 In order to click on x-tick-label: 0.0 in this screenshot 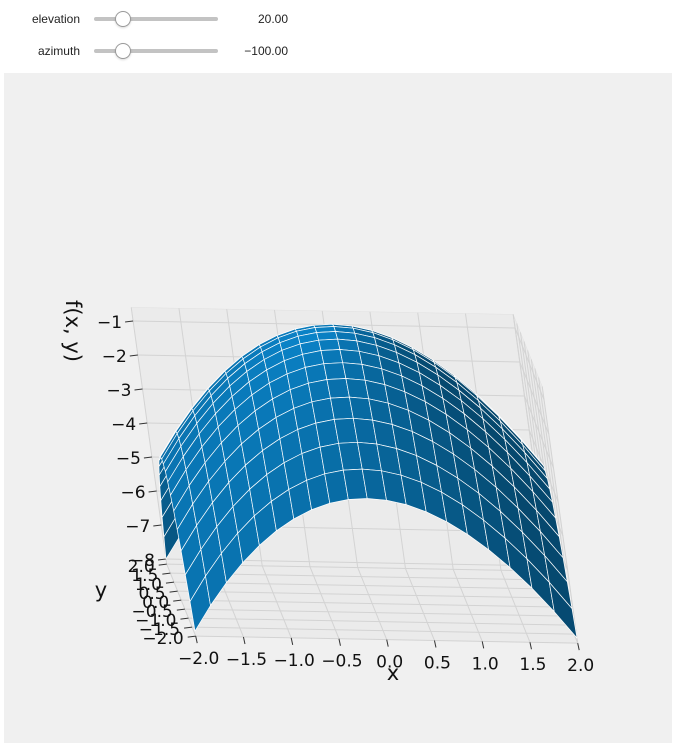, I will do `click(389, 663)`.